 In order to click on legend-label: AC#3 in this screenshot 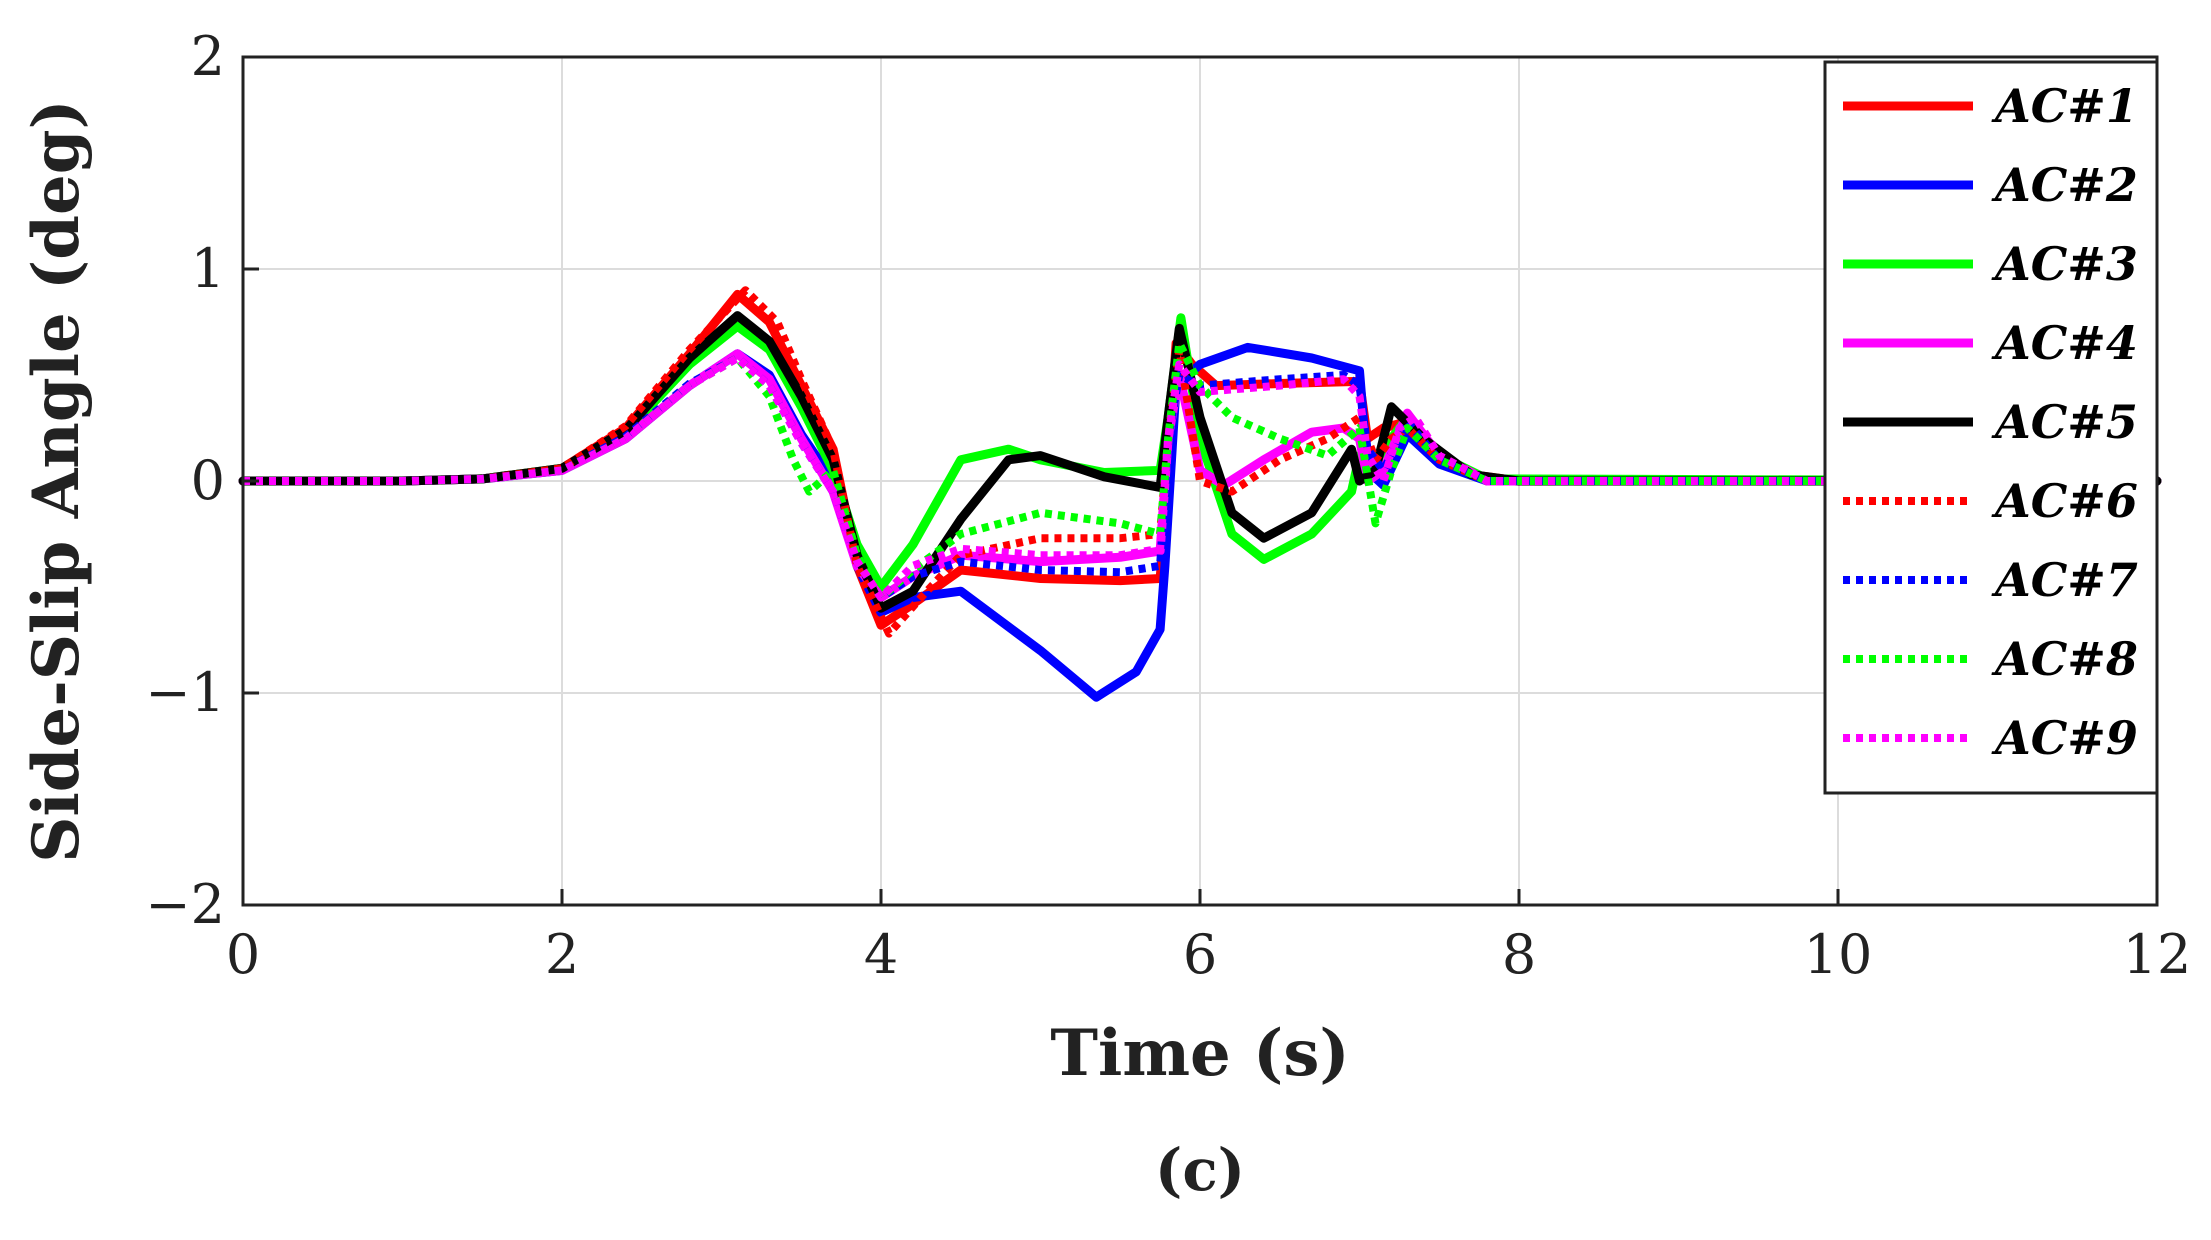, I will do `click(2064, 264)`.